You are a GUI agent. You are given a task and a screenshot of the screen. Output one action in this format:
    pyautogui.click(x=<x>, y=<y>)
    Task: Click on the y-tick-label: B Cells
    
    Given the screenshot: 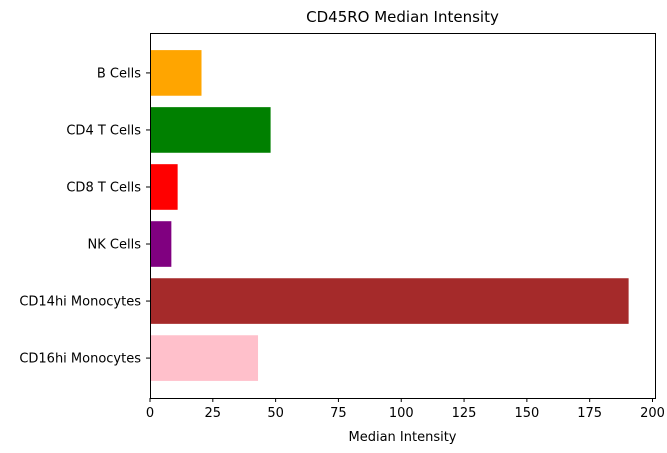 What is the action you would take?
    pyautogui.click(x=119, y=73)
    